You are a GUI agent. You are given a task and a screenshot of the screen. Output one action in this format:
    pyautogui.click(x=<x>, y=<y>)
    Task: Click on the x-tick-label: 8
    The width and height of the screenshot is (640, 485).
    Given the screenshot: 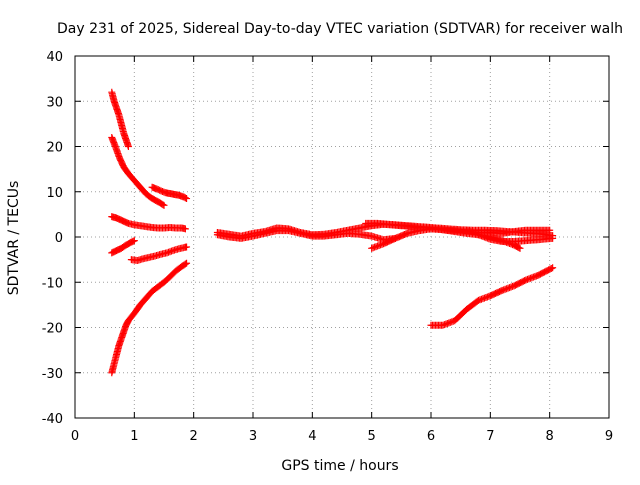 What is the action you would take?
    pyautogui.click(x=550, y=436)
    